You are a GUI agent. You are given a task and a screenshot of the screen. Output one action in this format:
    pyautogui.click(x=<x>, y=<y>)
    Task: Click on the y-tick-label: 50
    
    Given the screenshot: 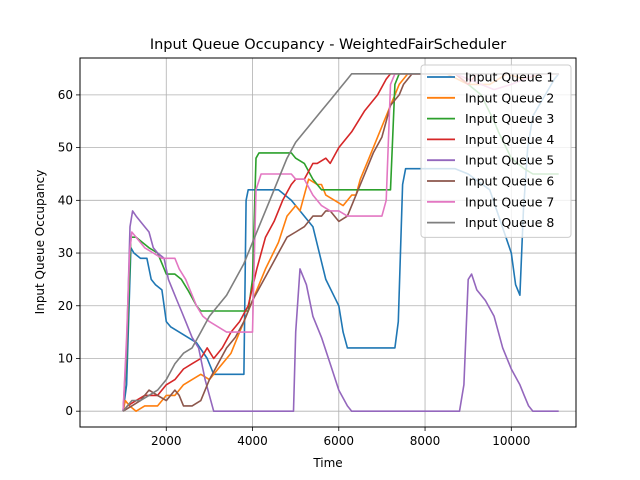 What is the action you would take?
    pyautogui.click(x=65, y=148)
    